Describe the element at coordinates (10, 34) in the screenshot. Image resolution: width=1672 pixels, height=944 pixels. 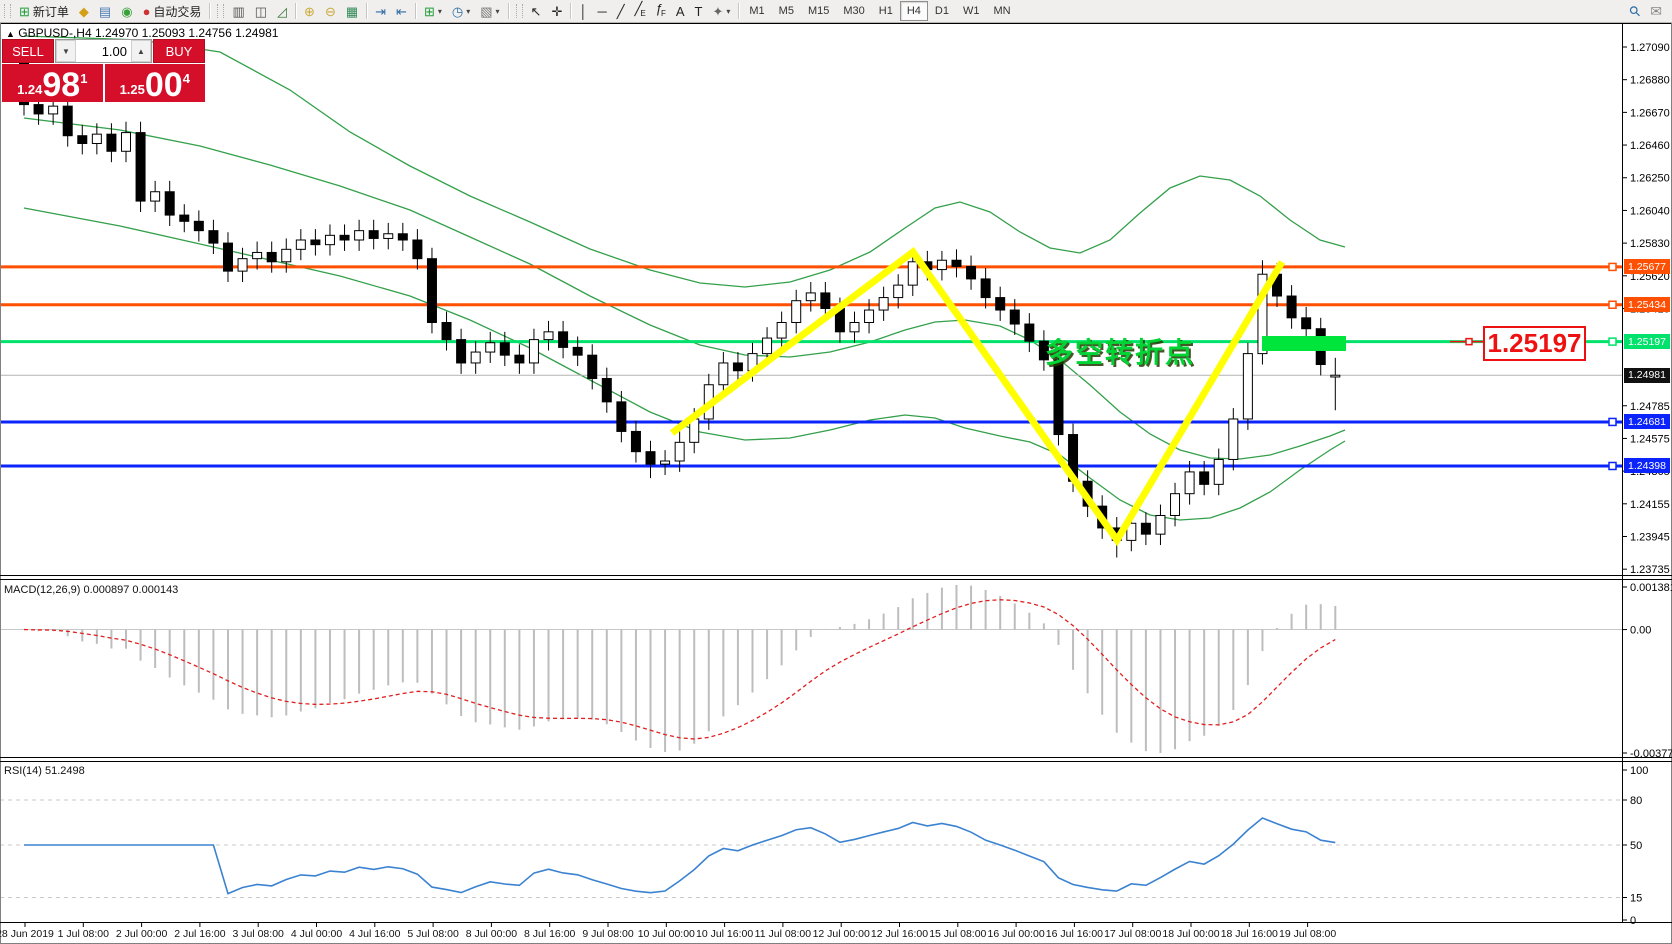
I see `collapse-icon: ▲` at that location.